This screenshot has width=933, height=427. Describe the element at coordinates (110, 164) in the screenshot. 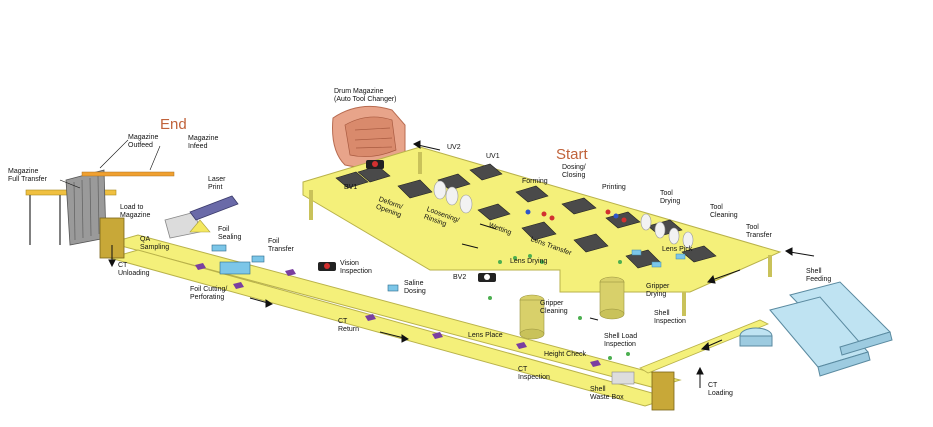

I see `leader-lines` at that location.